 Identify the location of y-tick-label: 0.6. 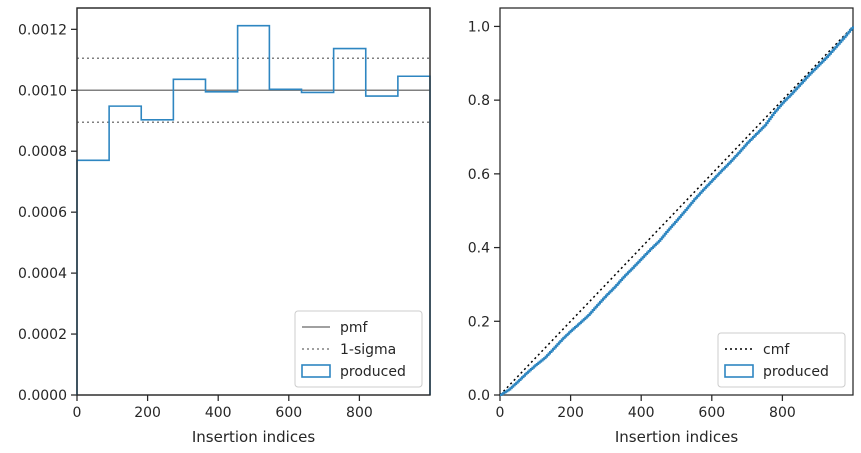
(479, 175).